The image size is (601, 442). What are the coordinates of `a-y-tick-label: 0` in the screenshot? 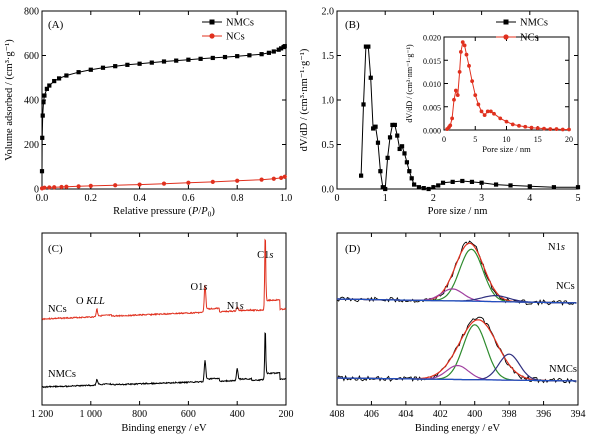 It's located at (36, 190).